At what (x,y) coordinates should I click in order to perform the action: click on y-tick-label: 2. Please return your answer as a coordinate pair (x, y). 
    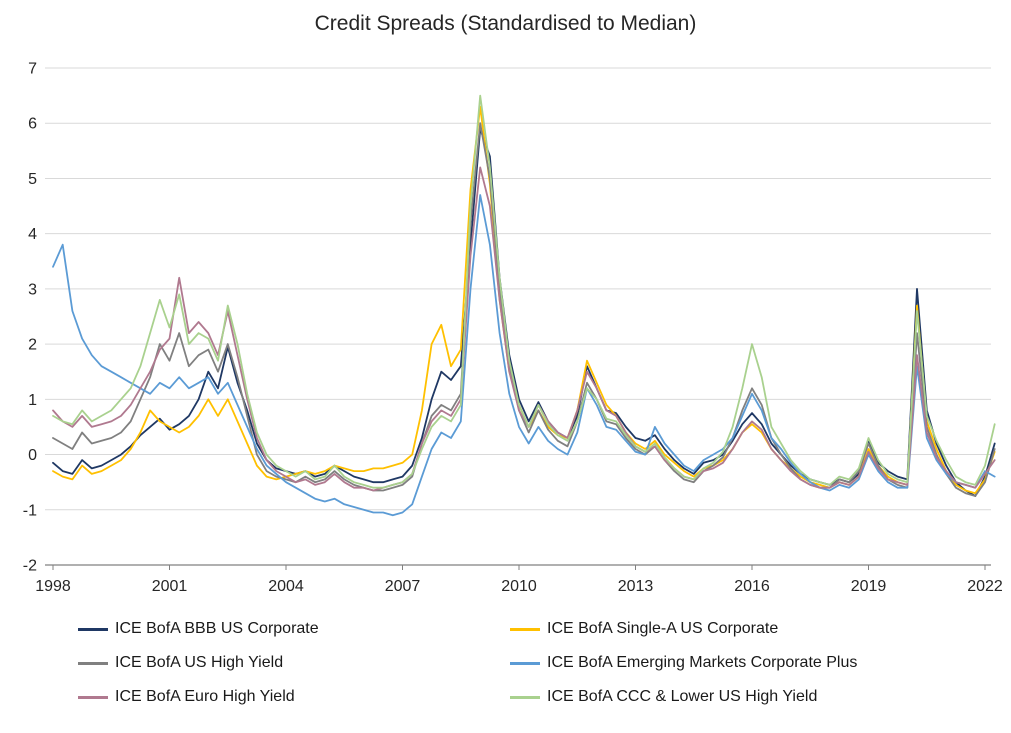
    Looking at the image, I should click on (32, 345).